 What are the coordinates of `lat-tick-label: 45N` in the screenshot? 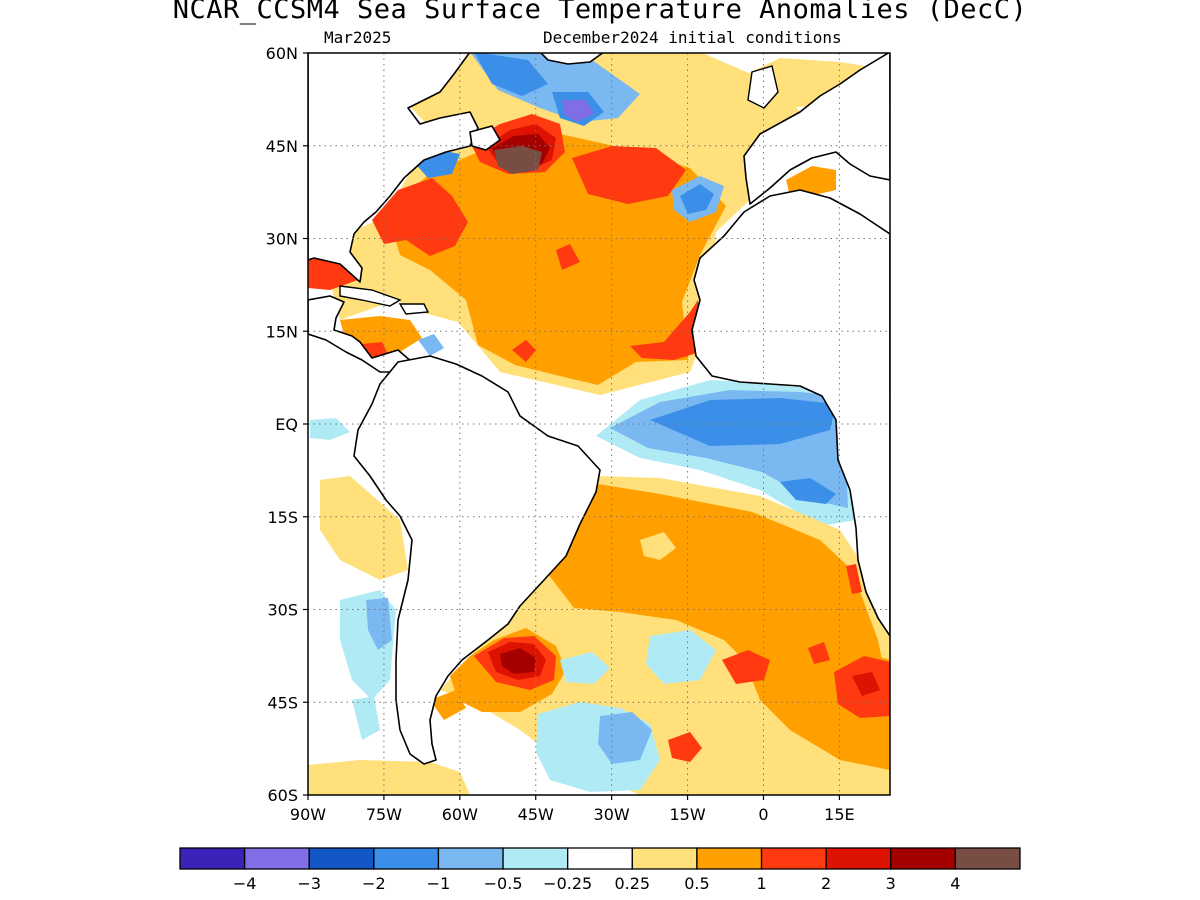 It's located at (282, 146).